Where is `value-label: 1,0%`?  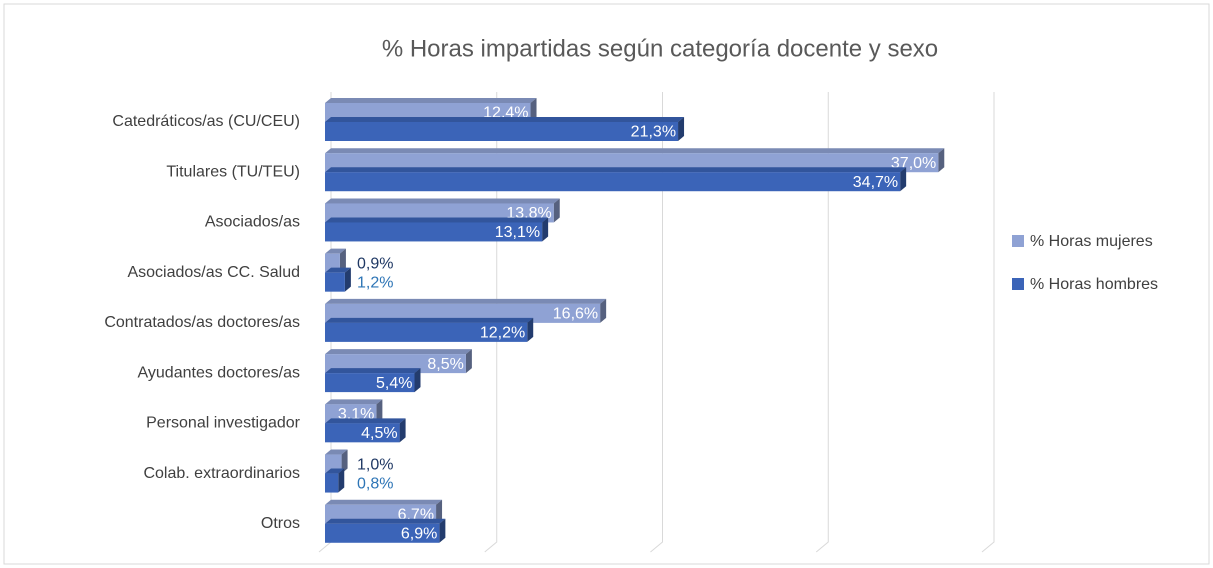 value-label: 1,0% is located at coordinates (375, 464).